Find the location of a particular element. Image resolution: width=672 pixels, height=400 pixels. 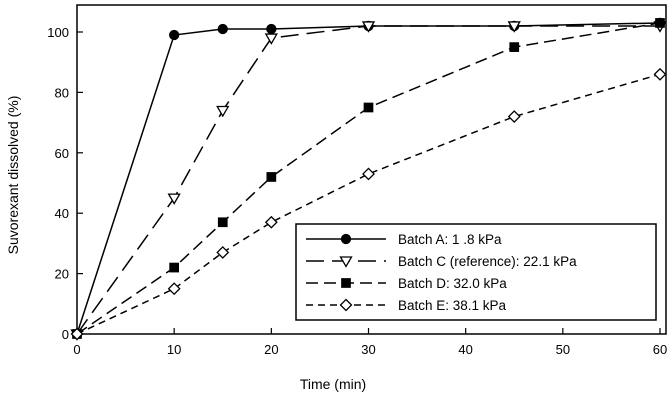

y-axis: 0 20 40 60 80 100 is located at coordinates (65, 183).